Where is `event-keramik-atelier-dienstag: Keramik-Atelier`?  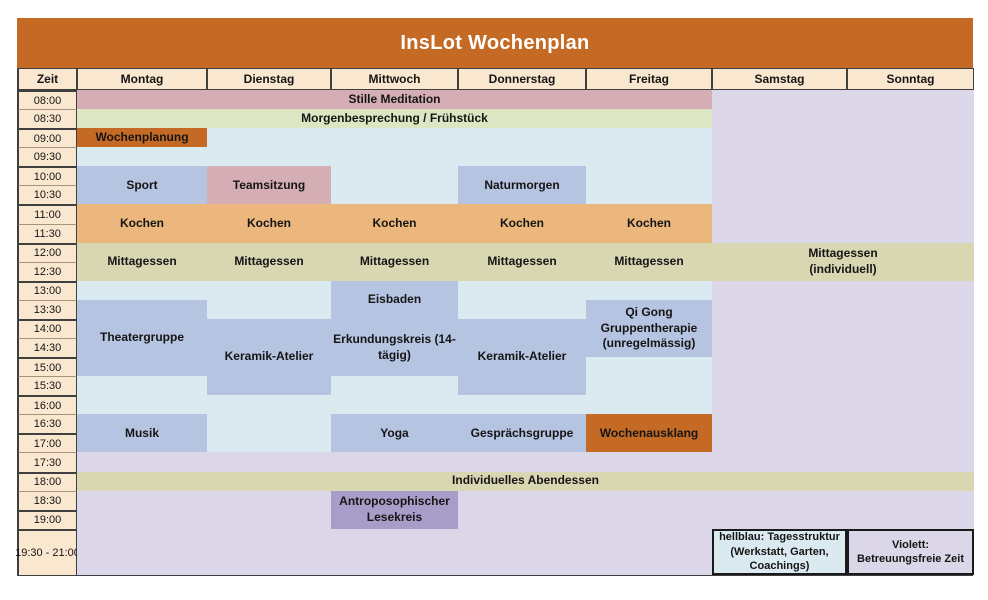
event-keramik-atelier-dienstag: Keramik-Atelier is located at coordinates (269, 357).